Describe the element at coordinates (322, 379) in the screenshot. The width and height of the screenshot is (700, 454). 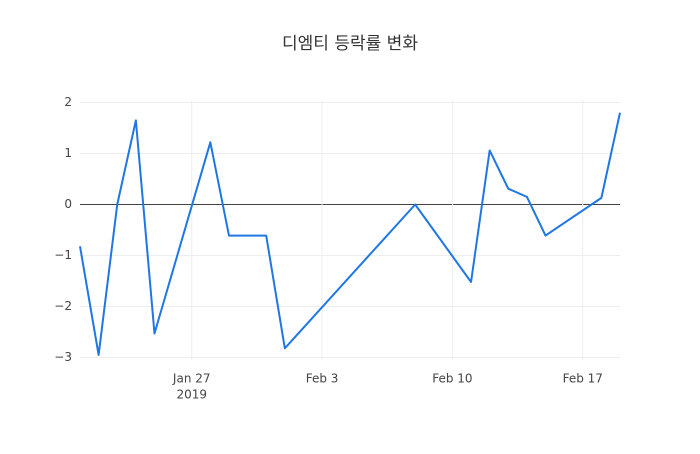
I see `x-tick-label: Feb 3` at that location.